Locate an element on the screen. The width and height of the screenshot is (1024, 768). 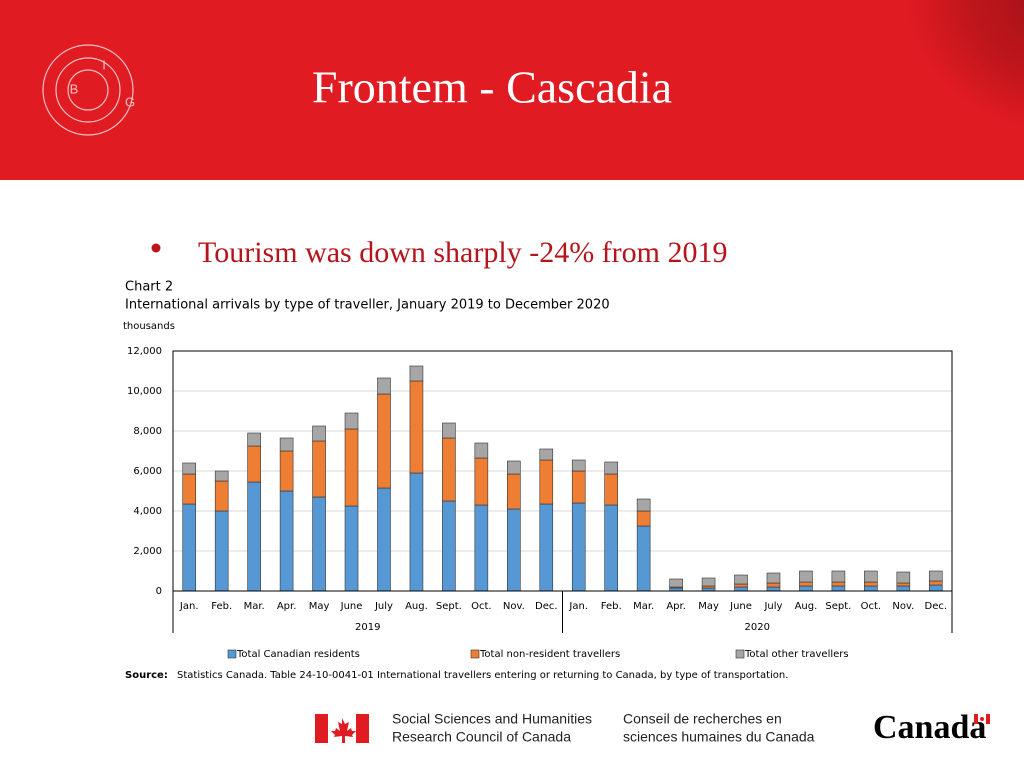
header-texture is located at coordinates (922, 80).